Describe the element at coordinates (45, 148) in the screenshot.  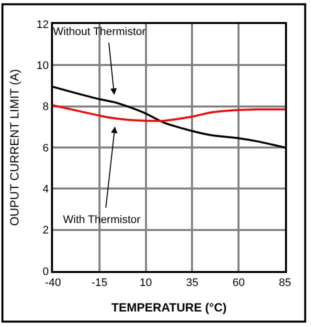
I see `y-tick-label: 6` at that location.